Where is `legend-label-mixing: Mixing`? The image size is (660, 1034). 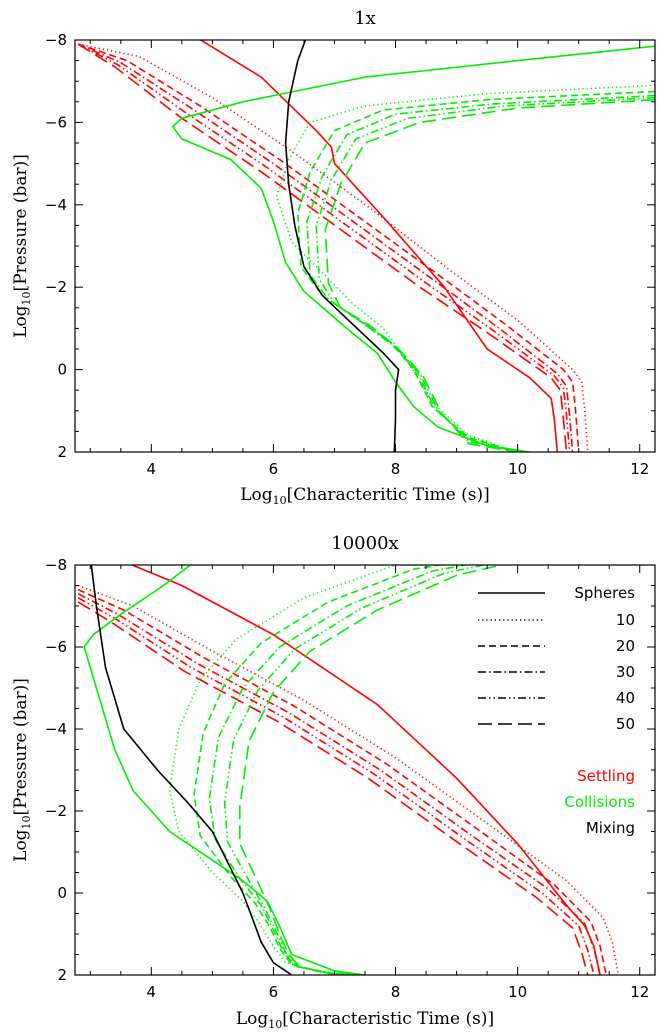
legend-label-mixing: Mixing is located at coordinates (610, 828).